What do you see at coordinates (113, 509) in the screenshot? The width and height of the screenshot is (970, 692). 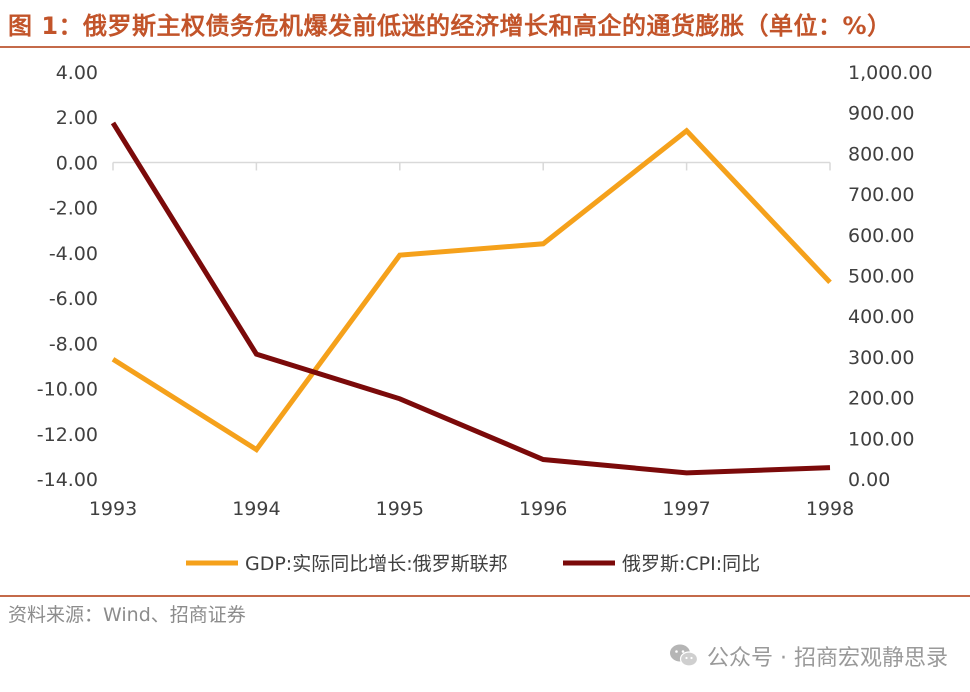 I see `x-axis-tick-label: 1993` at bounding box center [113, 509].